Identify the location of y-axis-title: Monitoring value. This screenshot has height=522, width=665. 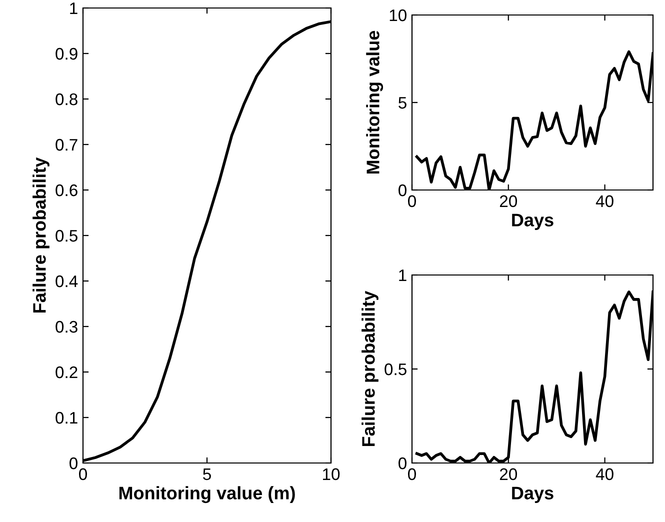
(375, 102).